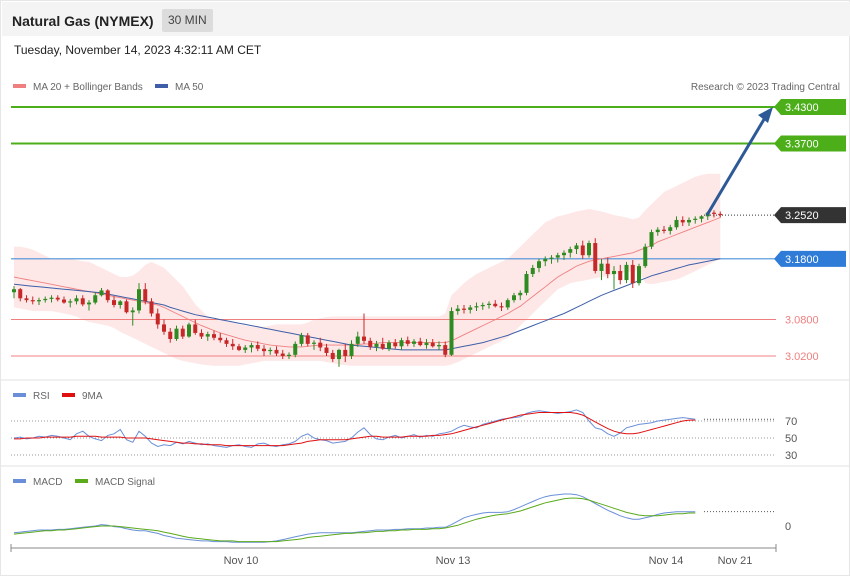 The height and width of the screenshot is (576, 850). Describe the element at coordinates (189, 87) in the screenshot. I see `legend-label: MA 50` at that location.